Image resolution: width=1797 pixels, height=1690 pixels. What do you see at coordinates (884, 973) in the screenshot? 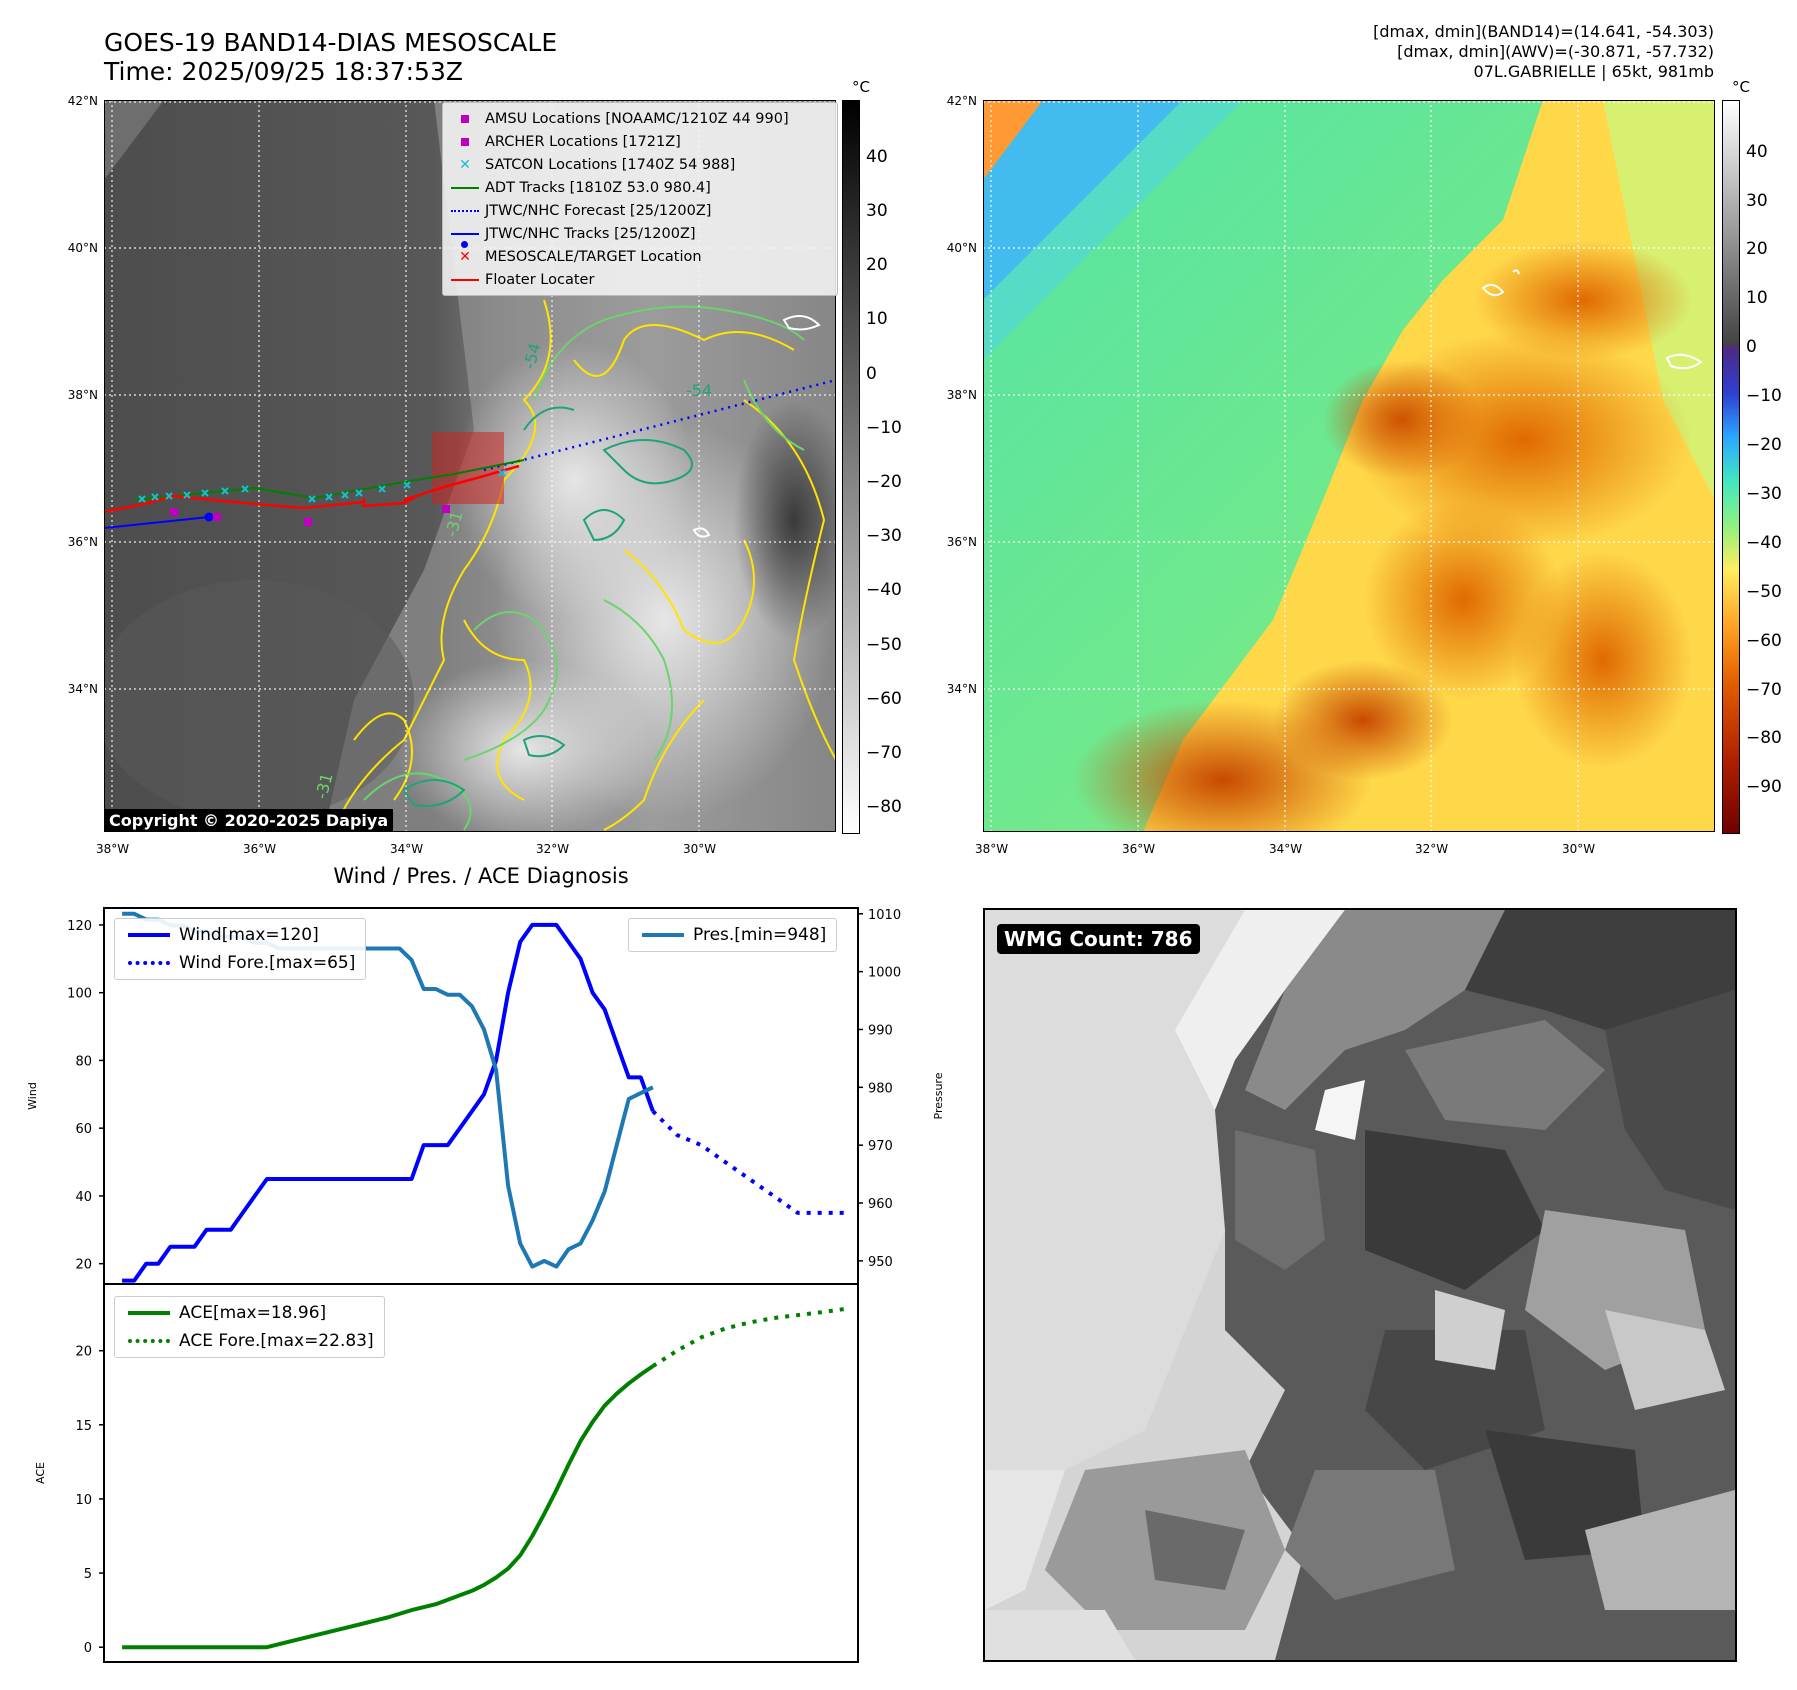
I see `y2-tick-label: 1000` at bounding box center [884, 973].